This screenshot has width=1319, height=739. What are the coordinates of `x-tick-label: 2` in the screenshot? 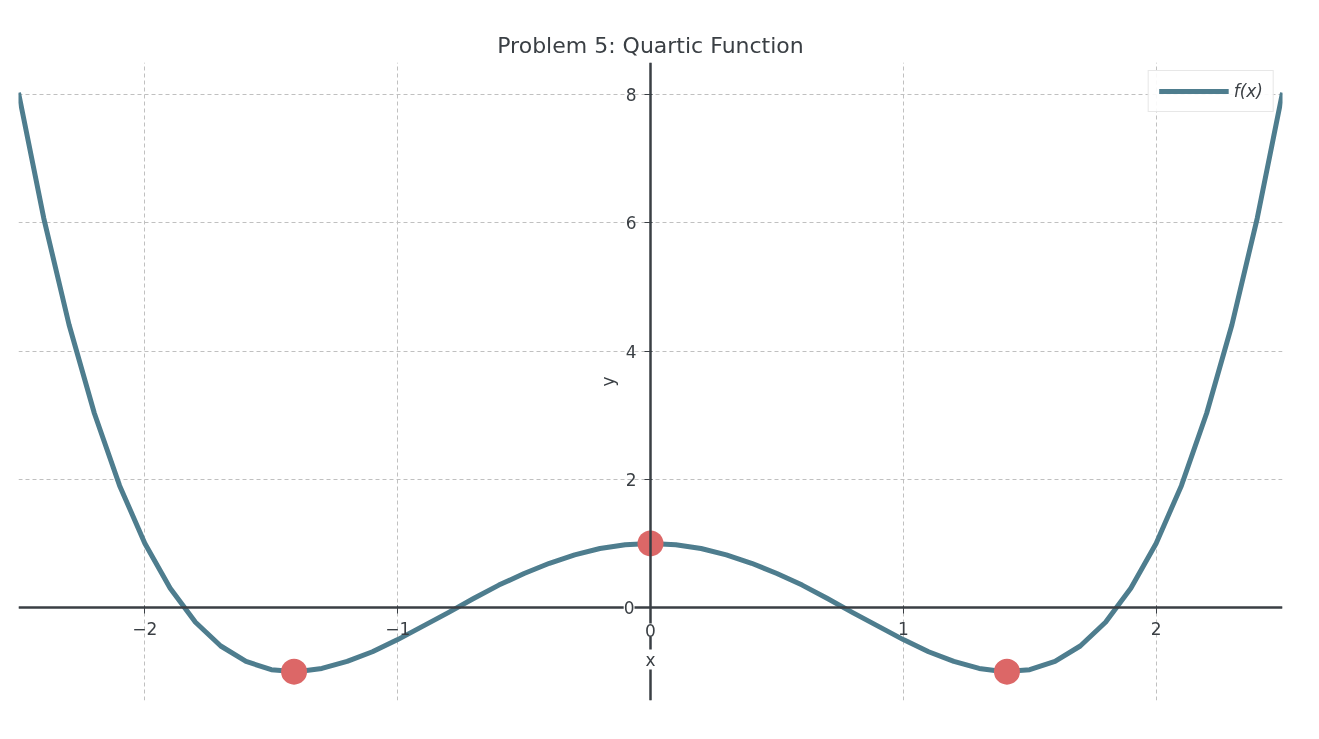 It's located at (1156, 628).